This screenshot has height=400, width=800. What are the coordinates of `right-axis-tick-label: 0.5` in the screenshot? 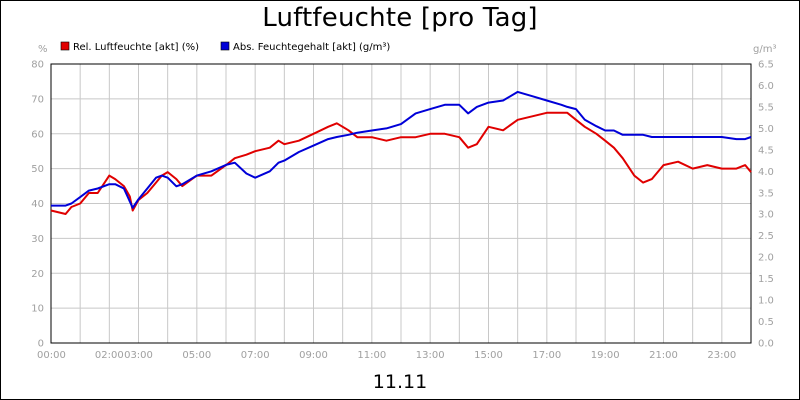 It's located at (766, 322).